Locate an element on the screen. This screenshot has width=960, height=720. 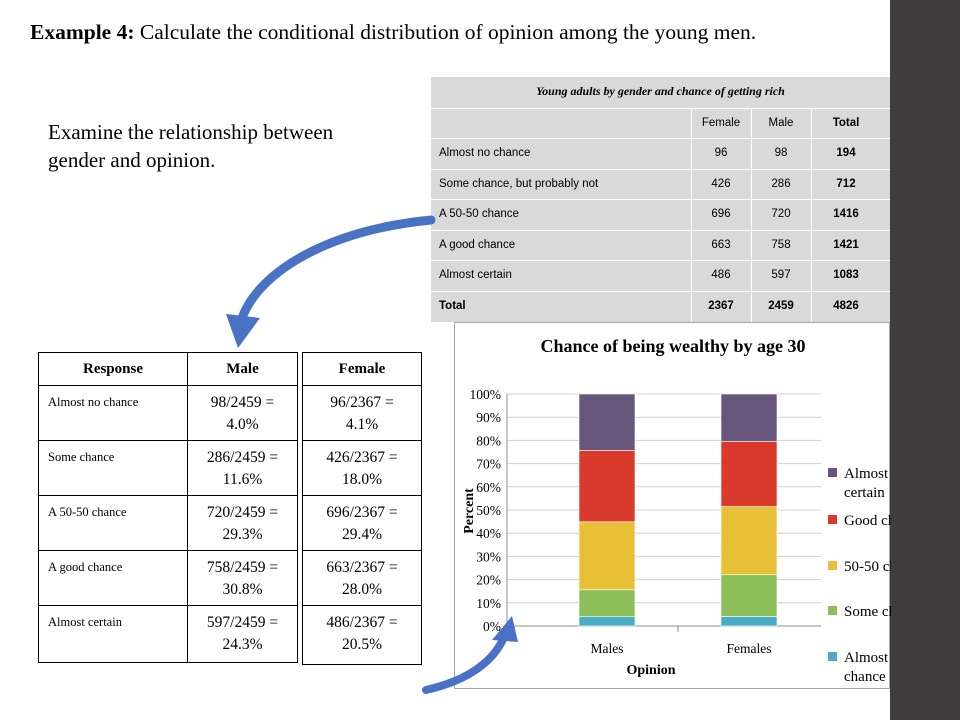
response-header: Response is located at coordinates (113, 369).